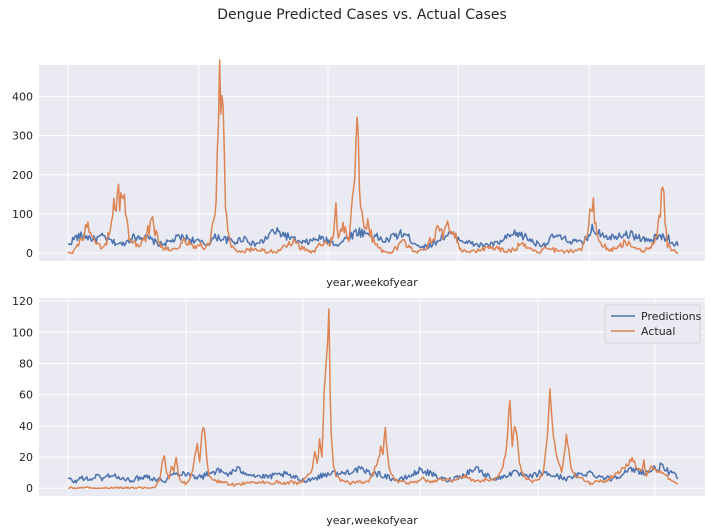  What do you see at coordinates (362, 15) in the screenshot?
I see `figure-title: Dengue Predicted Cases vs. Actual Cases` at bounding box center [362, 15].